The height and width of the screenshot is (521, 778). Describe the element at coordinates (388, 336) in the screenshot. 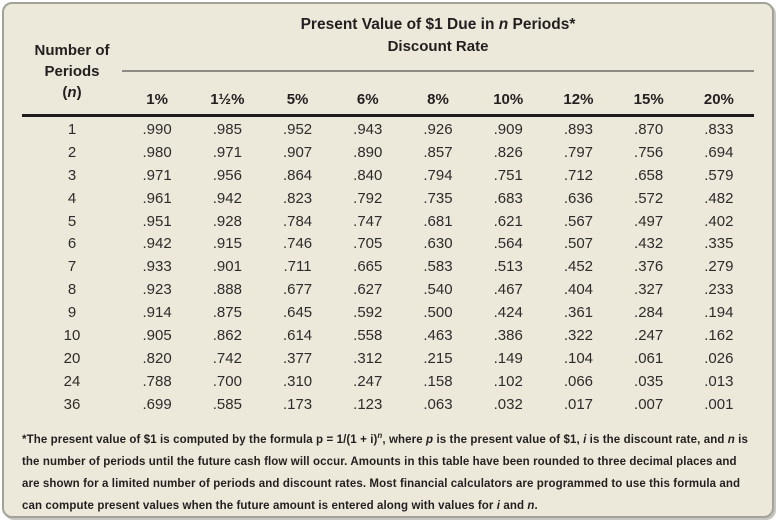

I see `table-row: 10 .905 .862 .614 .558 .463 .386 .322 .247 .162` at that location.